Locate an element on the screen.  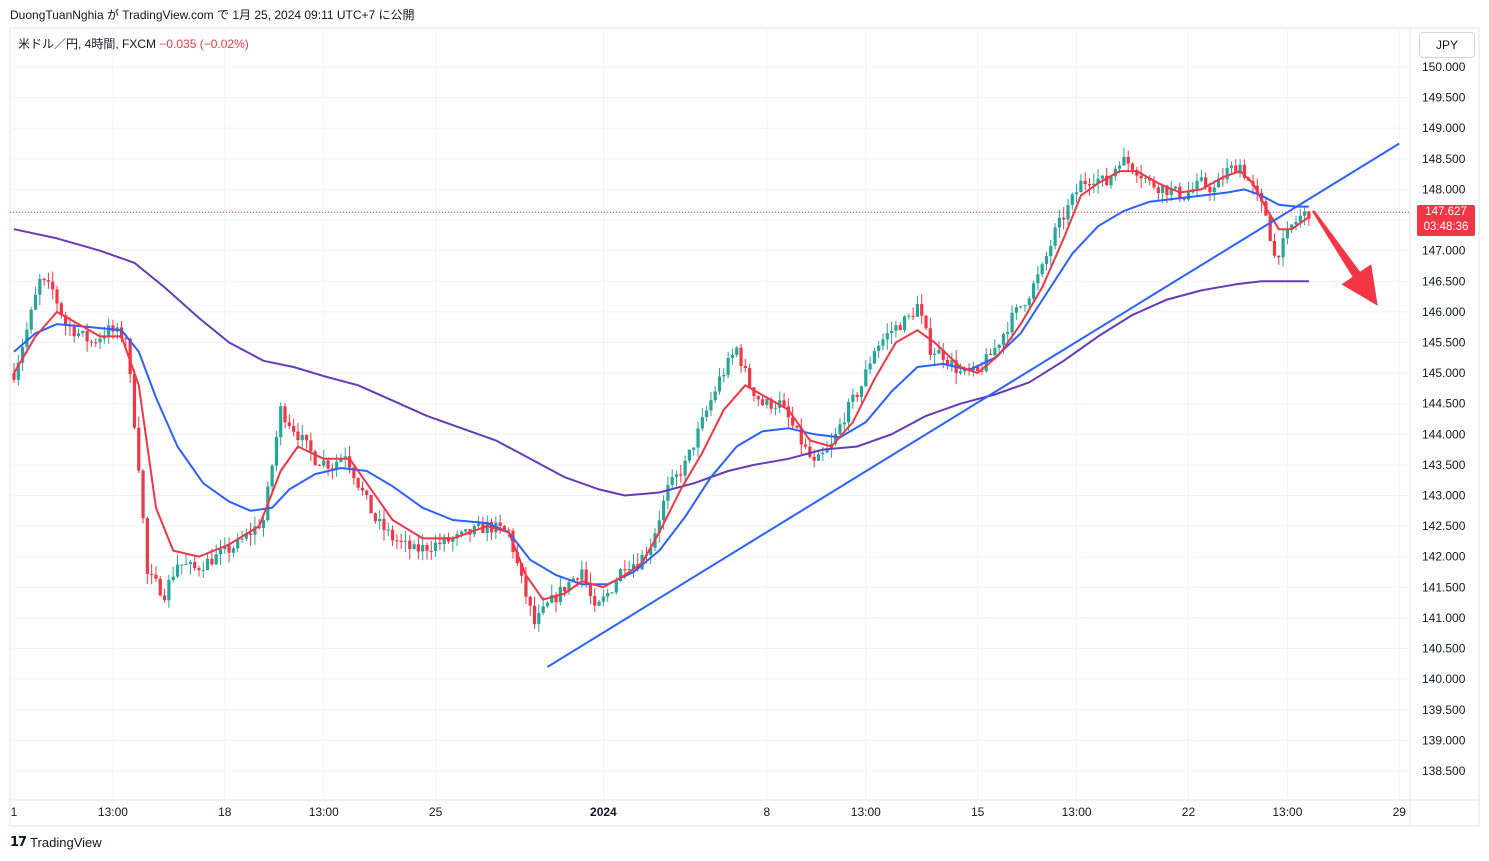
y-tick-label: 138.500 is located at coordinates (1444, 771).